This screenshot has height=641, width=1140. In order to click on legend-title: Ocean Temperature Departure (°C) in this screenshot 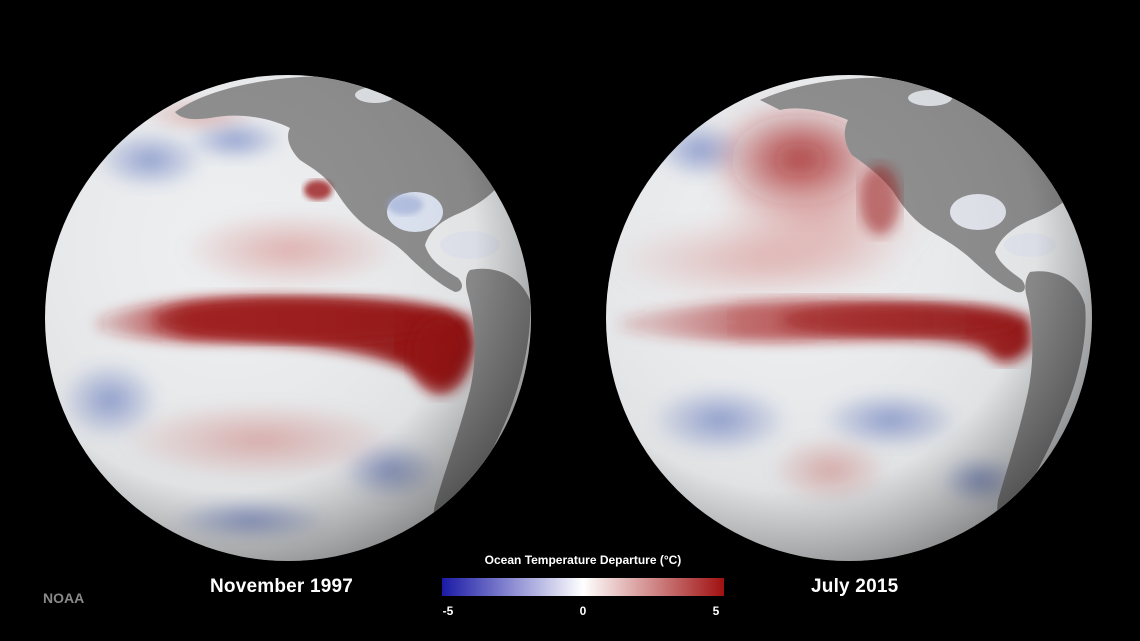, I will do `click(583, 560)`.